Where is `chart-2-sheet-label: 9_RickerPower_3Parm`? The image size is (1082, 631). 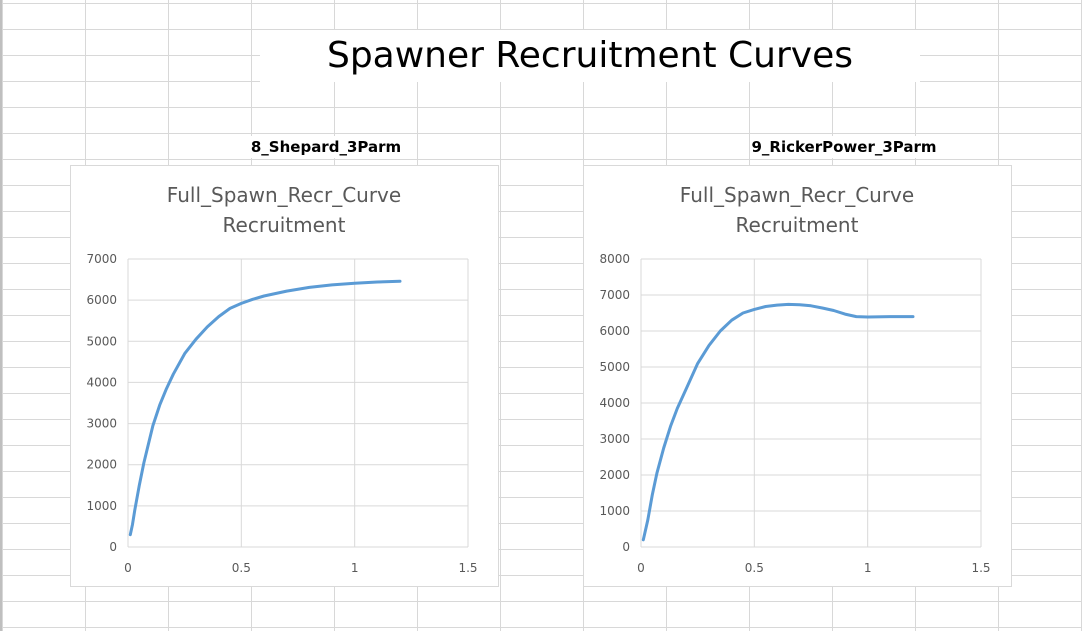 chart-2-sheet-label: 9_RickerPower_3Parm is located at coordinates (844, 147).